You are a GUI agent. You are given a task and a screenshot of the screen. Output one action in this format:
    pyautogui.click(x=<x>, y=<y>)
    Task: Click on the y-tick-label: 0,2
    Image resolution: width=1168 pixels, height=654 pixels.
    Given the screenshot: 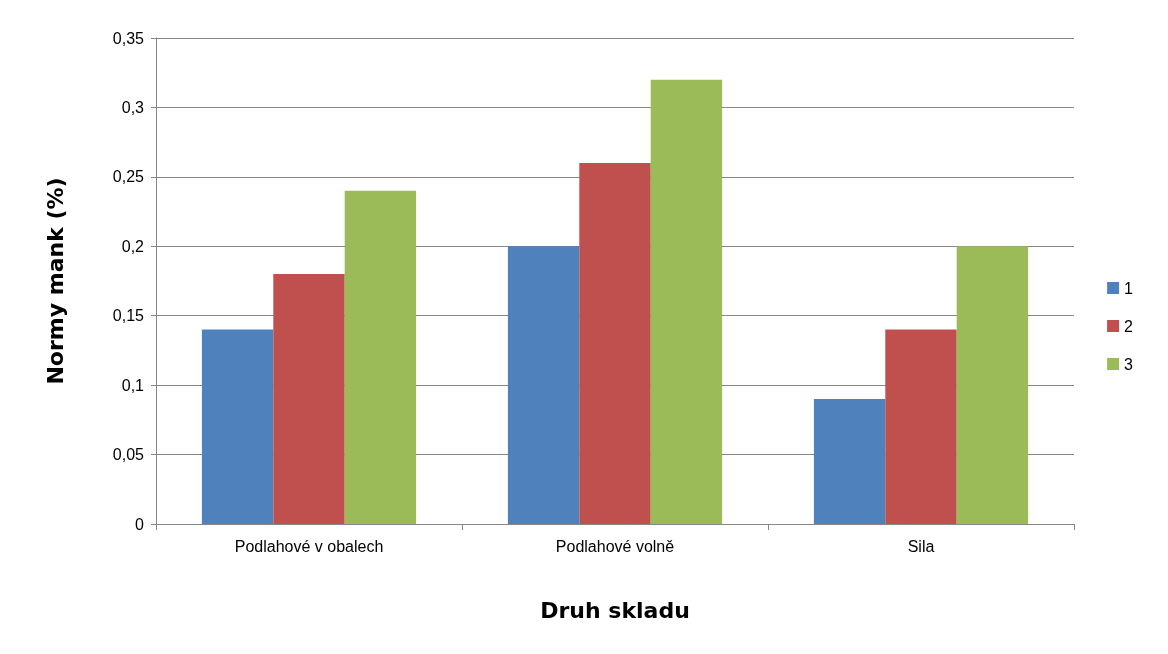 What is the action you would take?
    pyautogui.click(x=133, y=246)
    